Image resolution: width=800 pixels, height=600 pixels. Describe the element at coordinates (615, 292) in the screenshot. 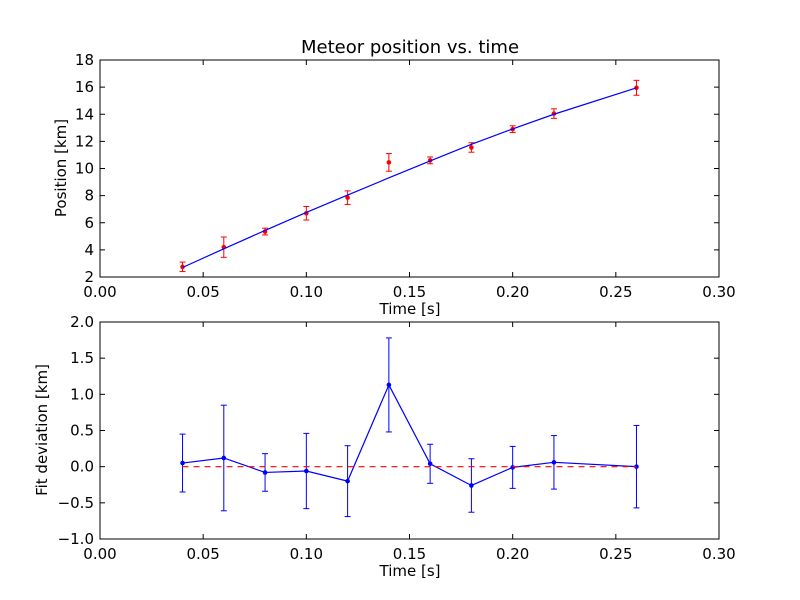

I see `position-x-tick-label: 0.25` at that location.